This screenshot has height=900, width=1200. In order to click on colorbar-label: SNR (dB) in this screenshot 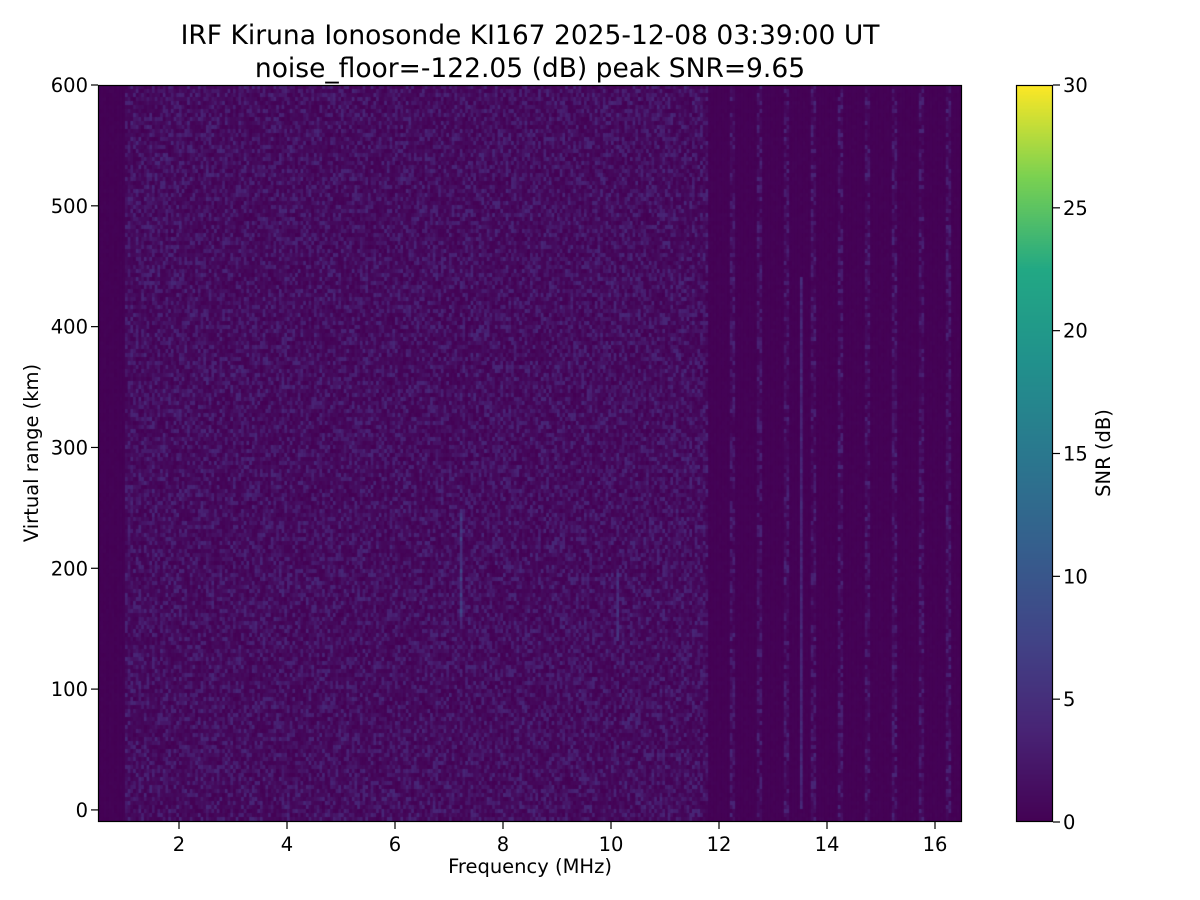, I will do `click(1103, 453)`.